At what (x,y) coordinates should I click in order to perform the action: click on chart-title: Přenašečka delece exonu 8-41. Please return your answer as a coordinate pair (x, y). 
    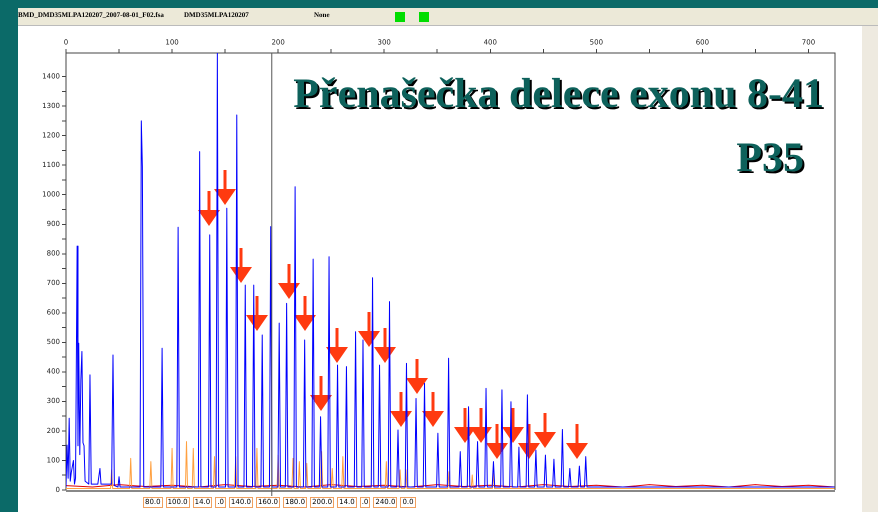
    Looking at the image, I should click on (558, 94).